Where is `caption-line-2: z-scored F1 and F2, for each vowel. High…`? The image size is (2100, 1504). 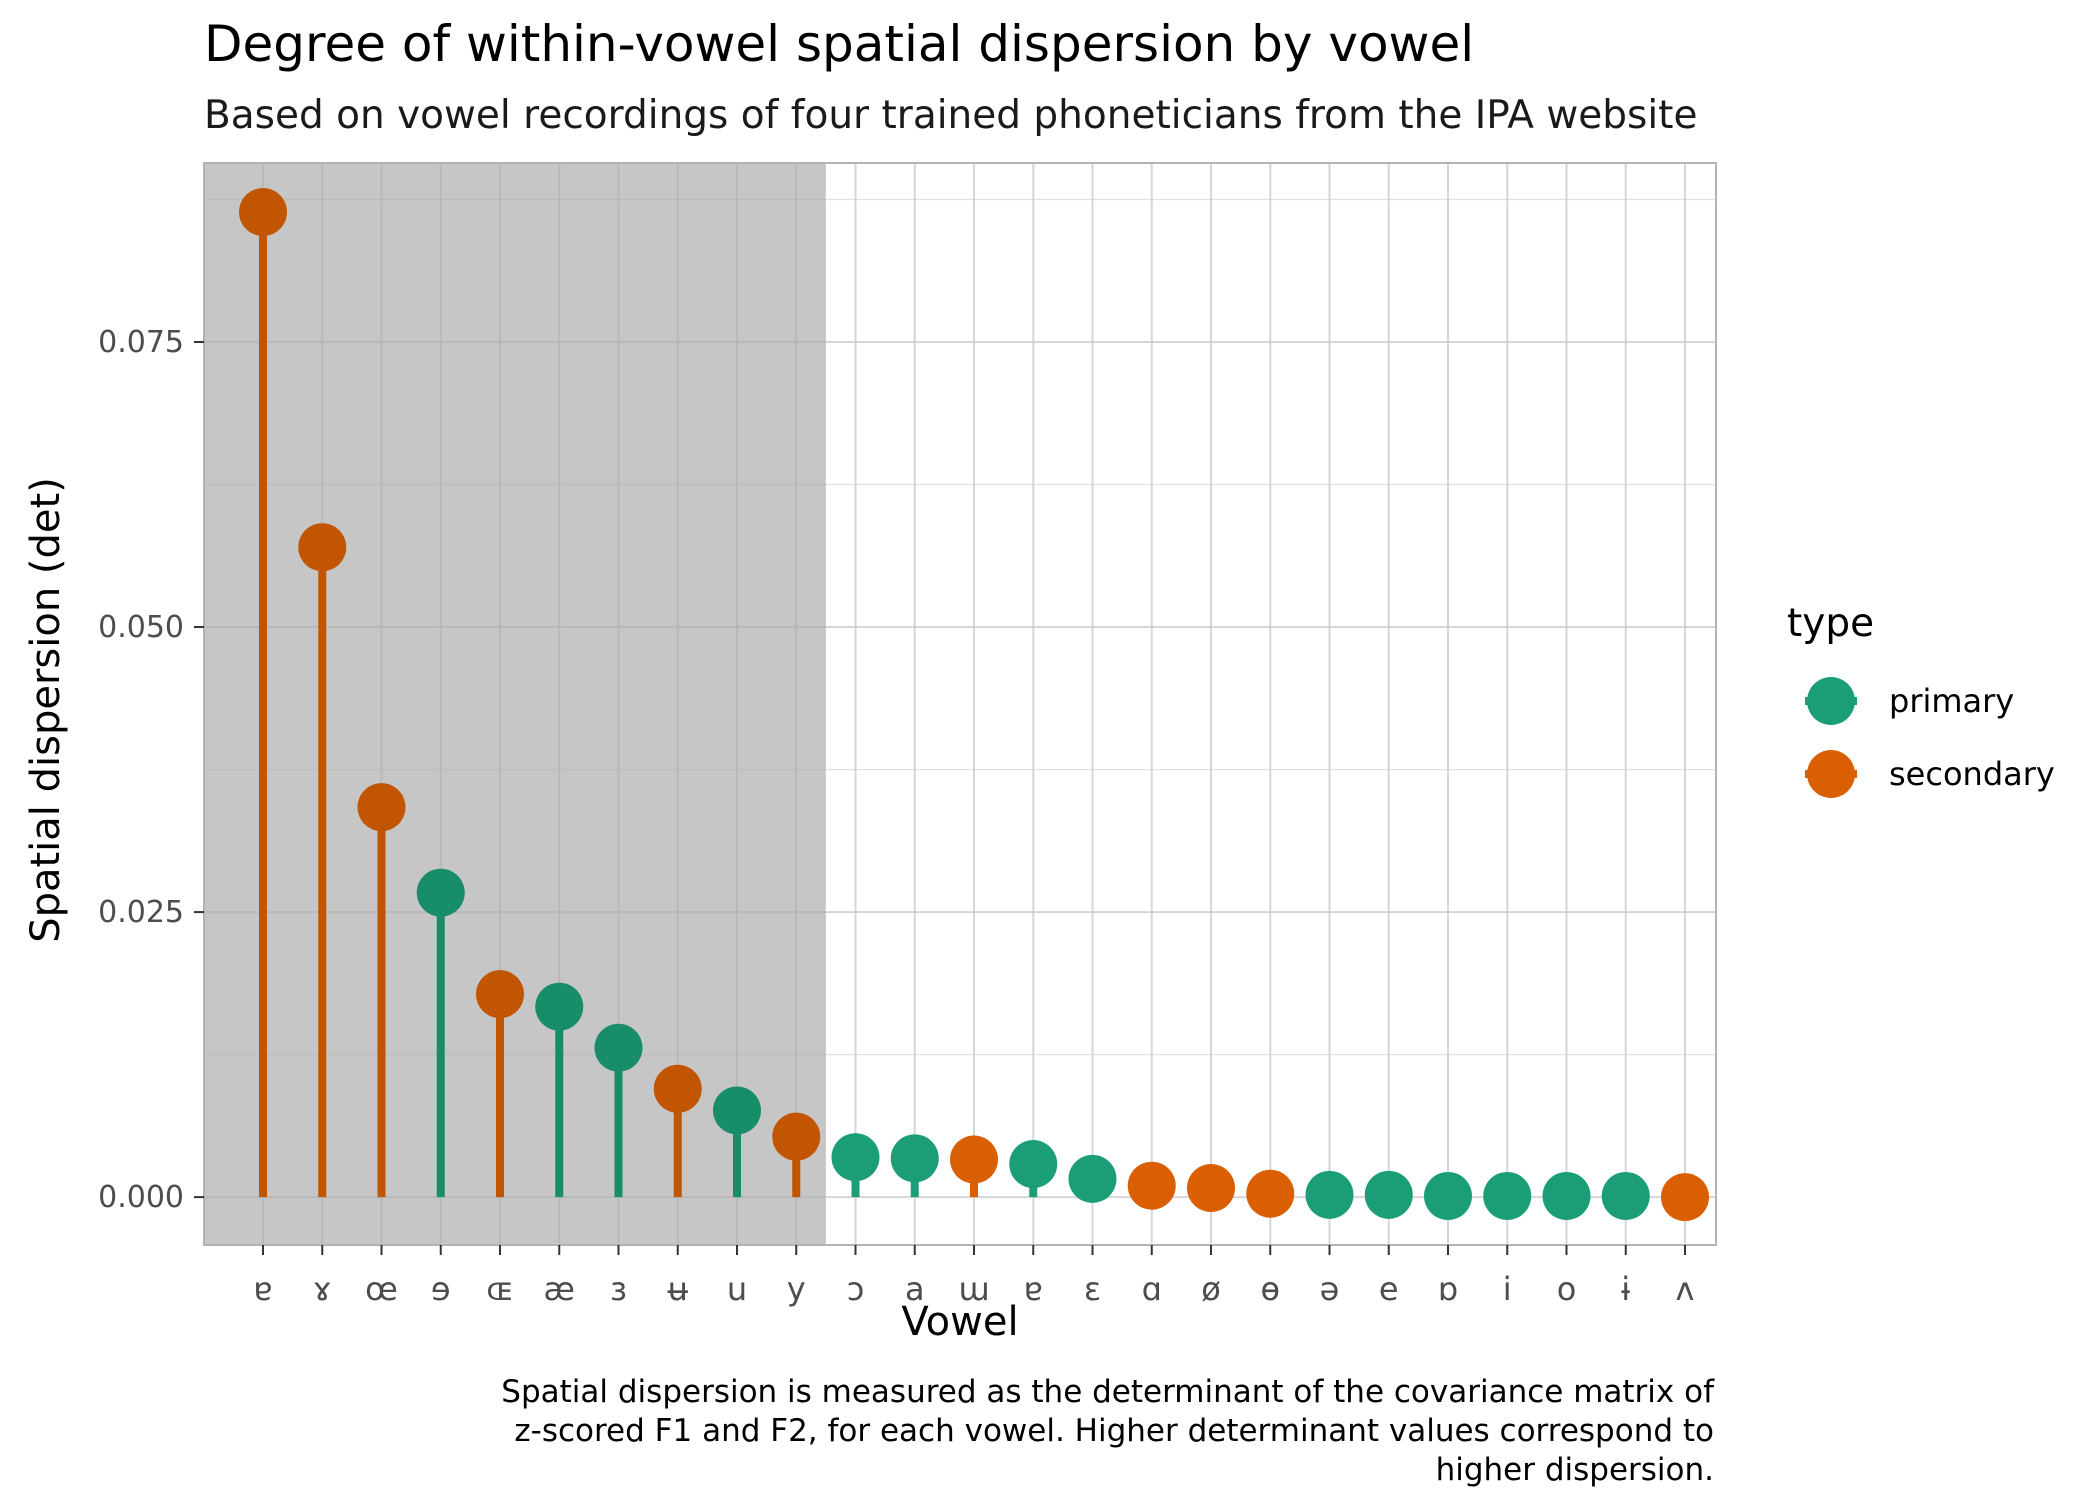 caption-line-2: z-scored F1 and F2, for each vowel. High… is located at coordinates (1114, 1431).